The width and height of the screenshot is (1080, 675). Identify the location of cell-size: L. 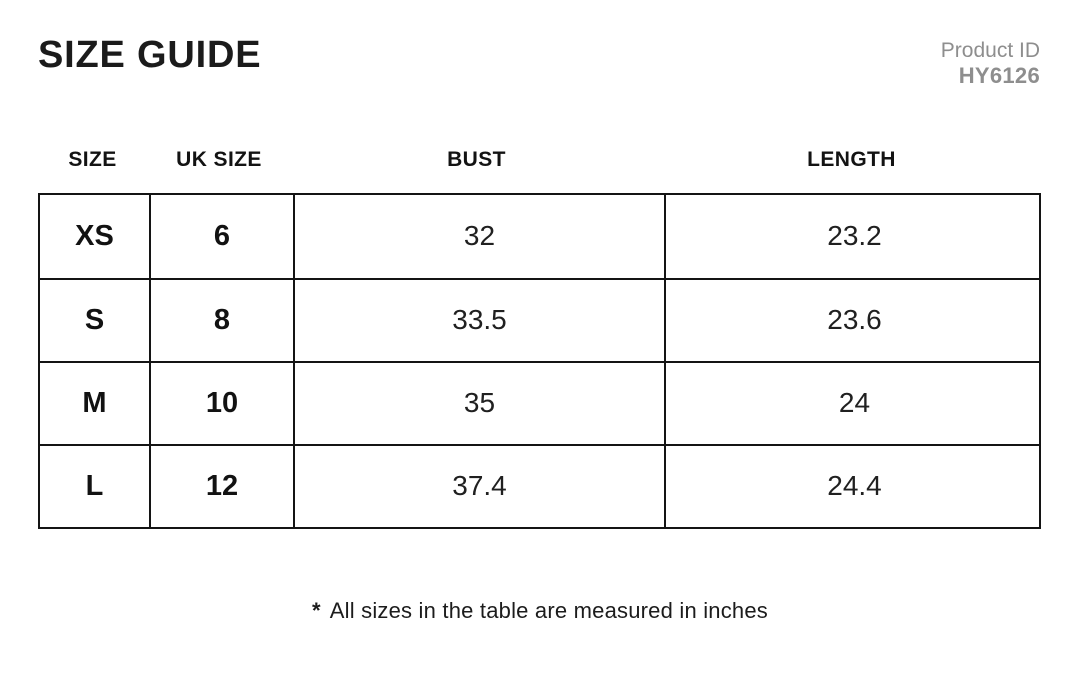
(94, 485).